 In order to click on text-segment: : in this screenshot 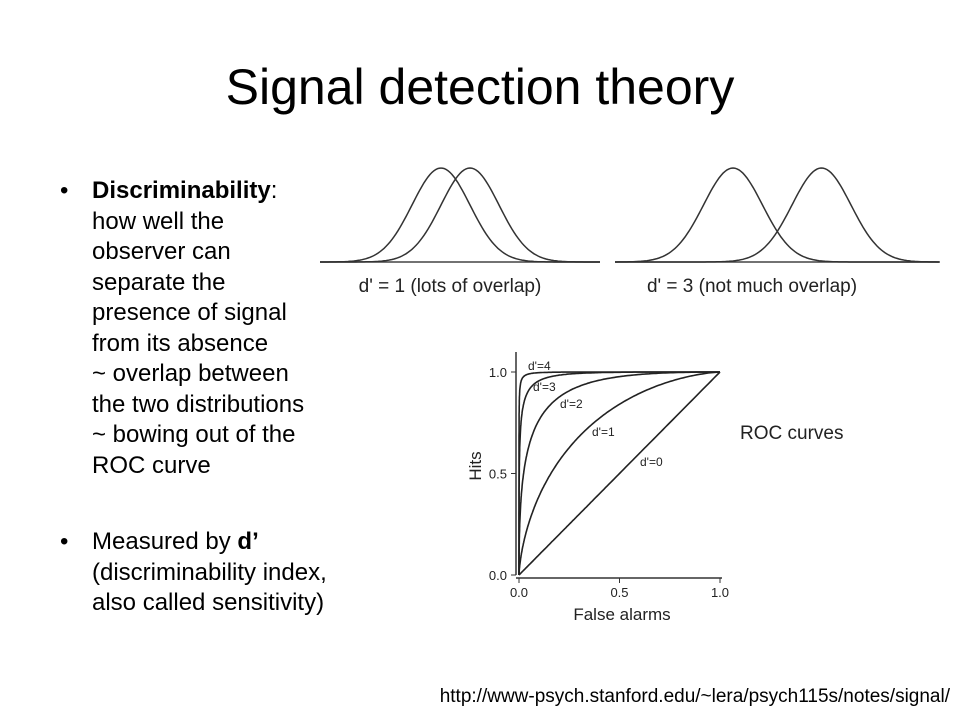, I will do `click(274, 190)`.